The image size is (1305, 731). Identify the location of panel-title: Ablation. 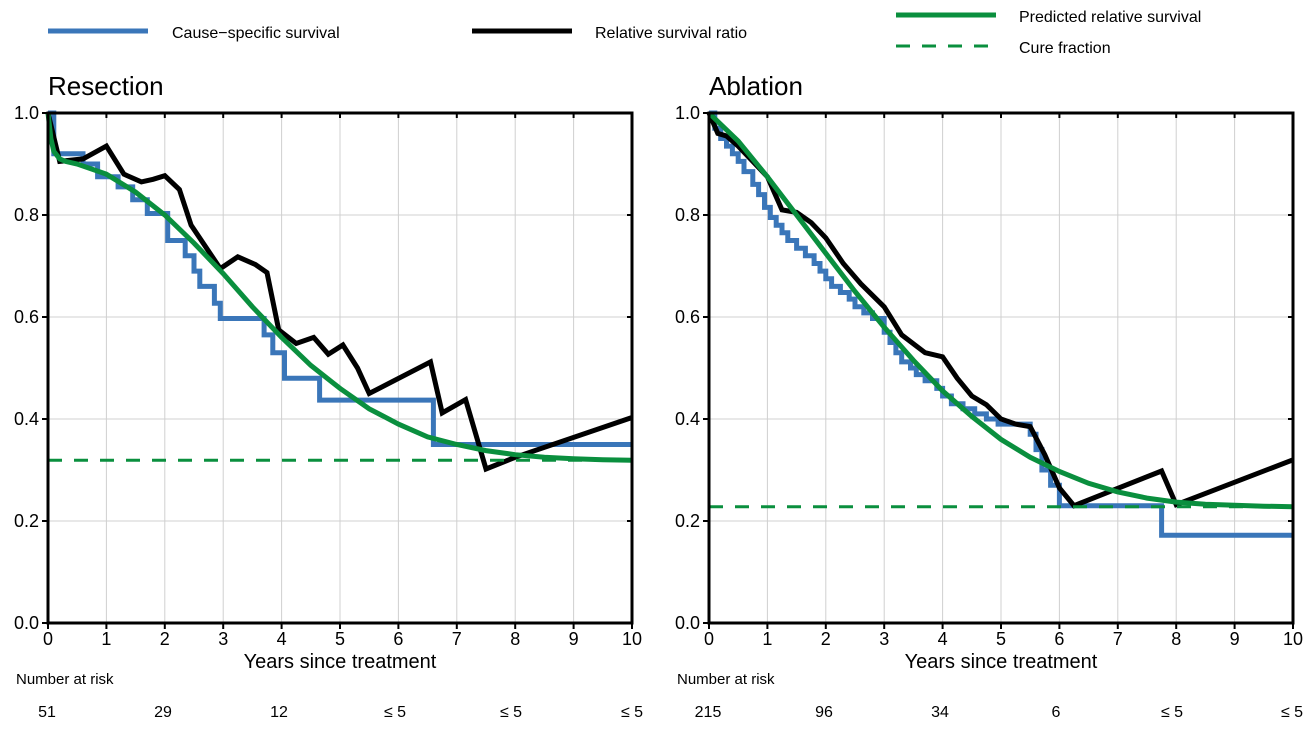
(756, 86).